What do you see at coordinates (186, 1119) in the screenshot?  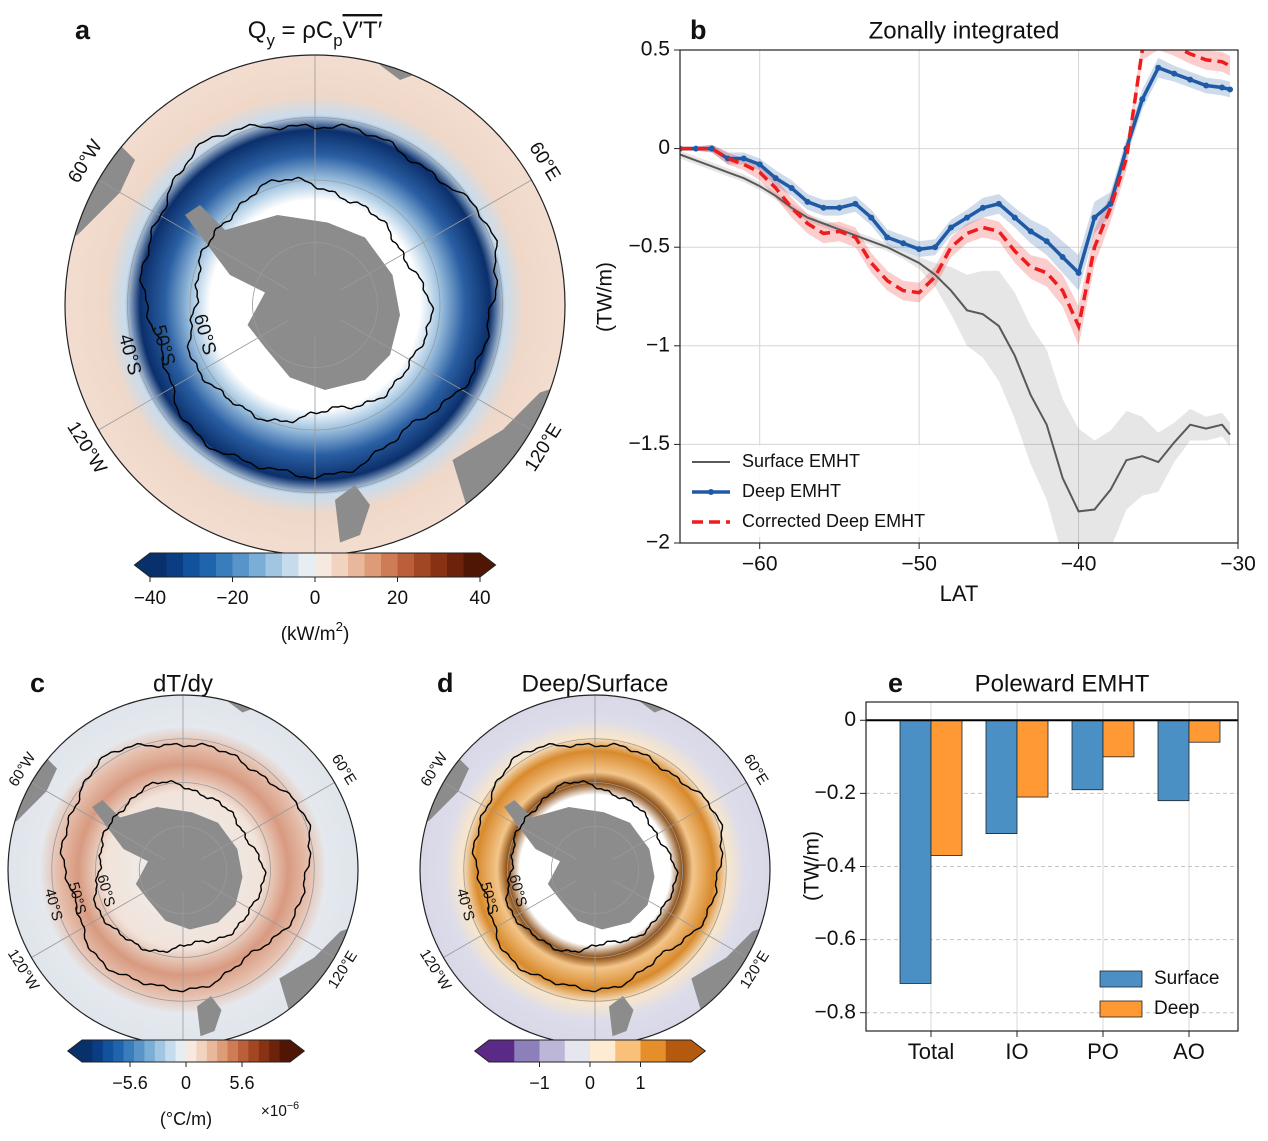 I see `text-part: (°C/m)` at bounding box center [186, 1119].